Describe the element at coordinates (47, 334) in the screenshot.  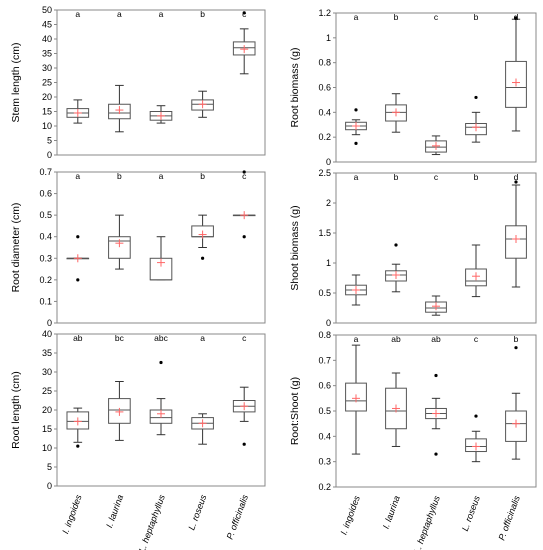
I see `y-tick-label: 40` at that location.